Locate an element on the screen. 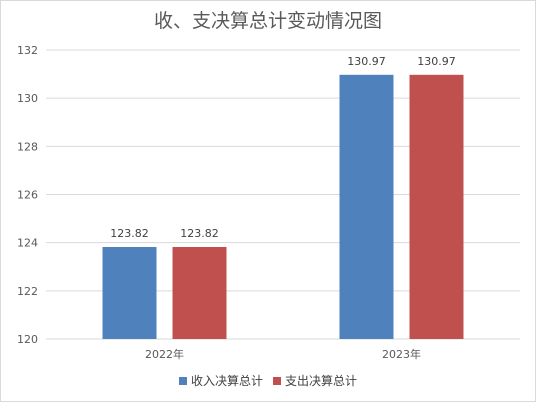 This screenshot has width=536, height=402. y-tick-label: 130 is located at coordinates (27, 98).